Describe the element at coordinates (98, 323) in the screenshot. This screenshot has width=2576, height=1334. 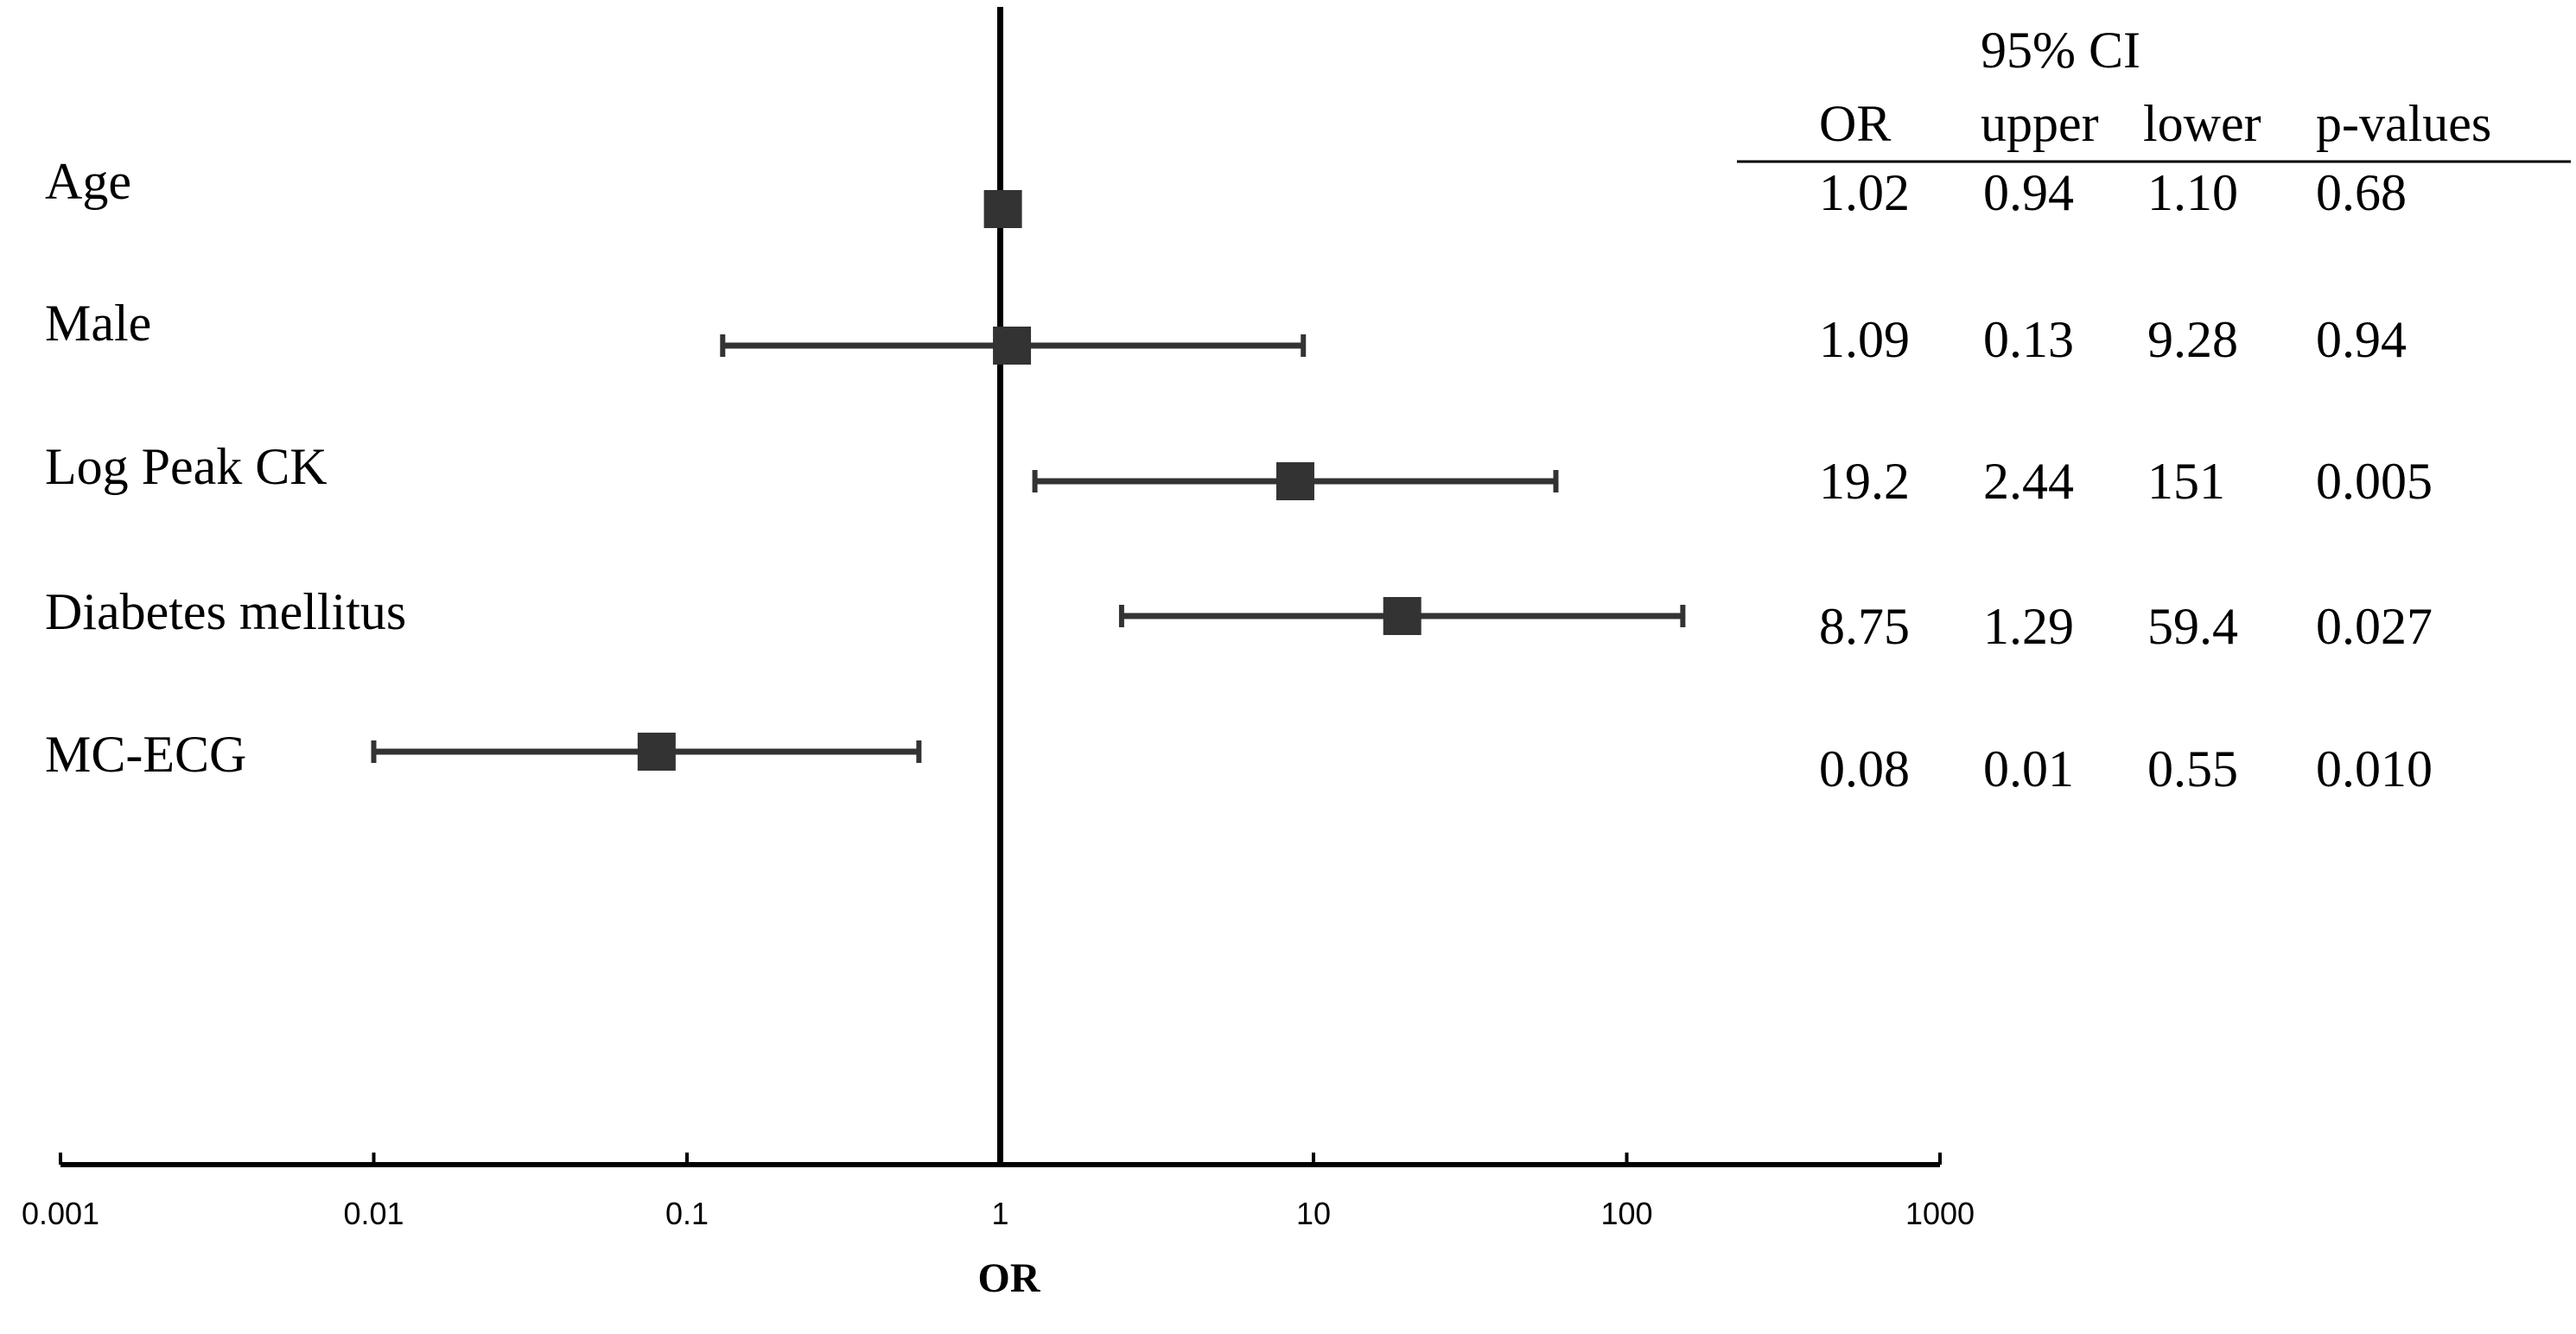
I see `row-label: Male` at that location.